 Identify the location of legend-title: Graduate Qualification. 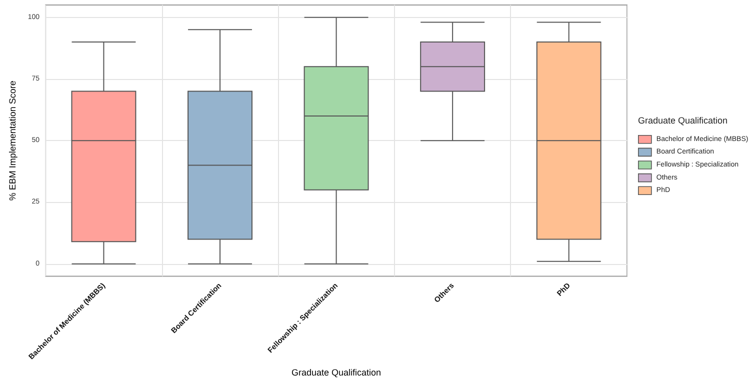
(683, 121).